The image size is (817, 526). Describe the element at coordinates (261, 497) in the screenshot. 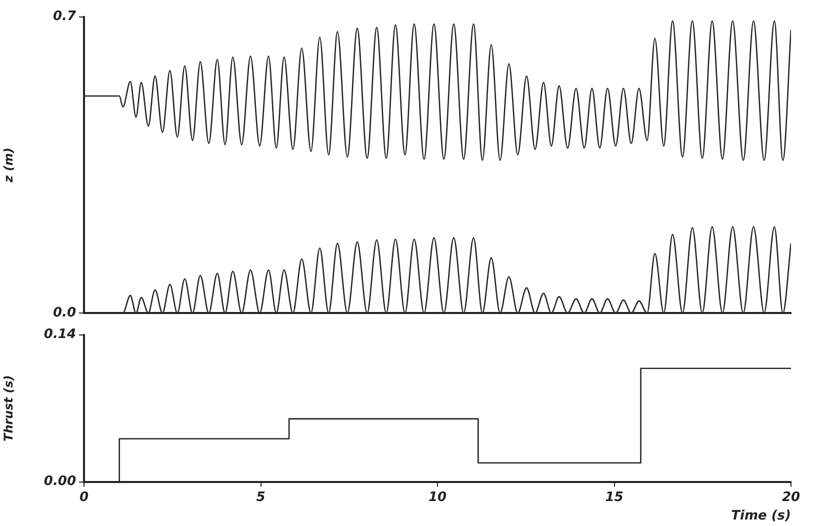

I see `x-tick-label: 5` at that location.